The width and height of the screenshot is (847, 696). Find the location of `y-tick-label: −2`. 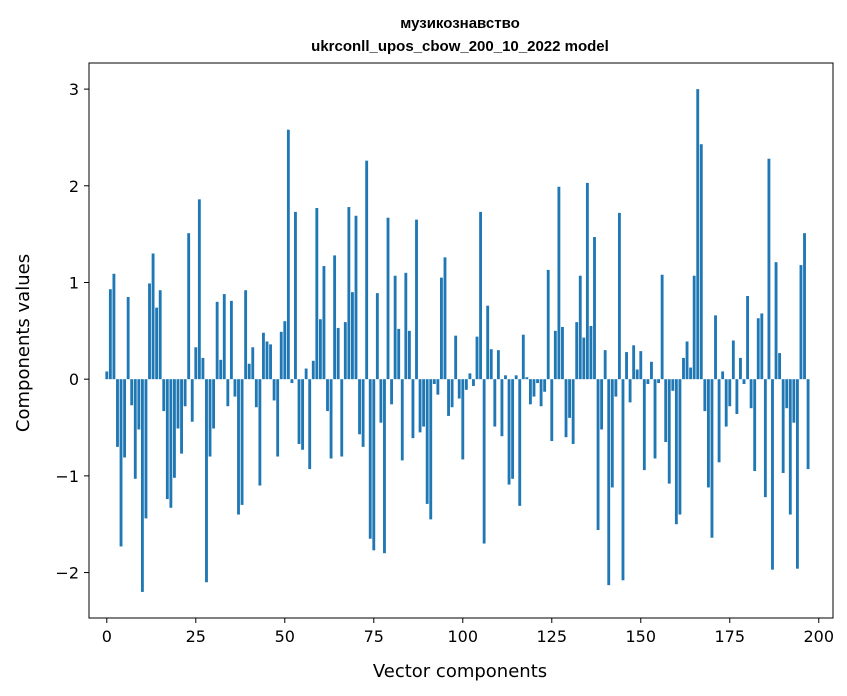

y-tick-label: −2 is located at coordinates (67, 573).